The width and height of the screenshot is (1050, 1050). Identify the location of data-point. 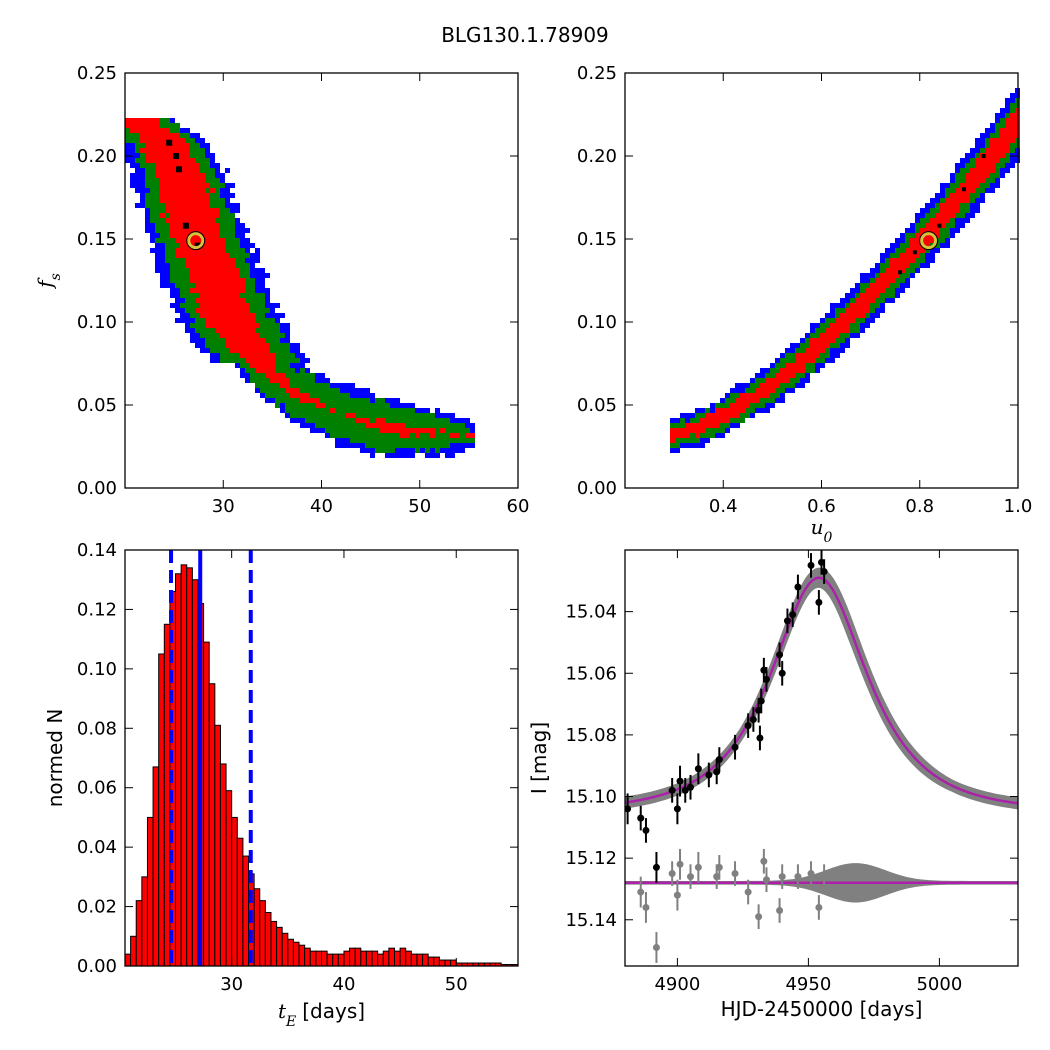
(780, 655).